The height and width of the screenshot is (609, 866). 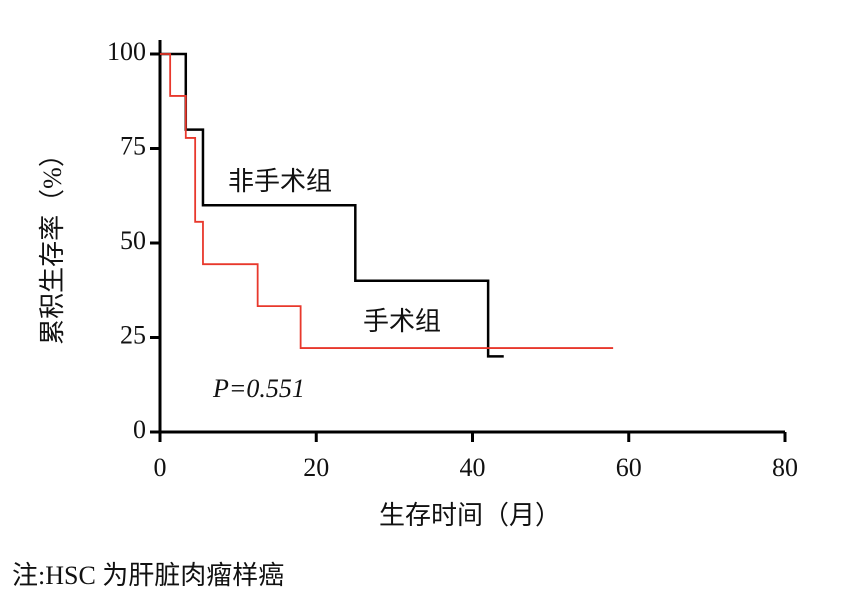 What do you see at coordinates (133, 240) in the screenshot?
I see `y-tick-label: 50` at bounding box center [133, 240].